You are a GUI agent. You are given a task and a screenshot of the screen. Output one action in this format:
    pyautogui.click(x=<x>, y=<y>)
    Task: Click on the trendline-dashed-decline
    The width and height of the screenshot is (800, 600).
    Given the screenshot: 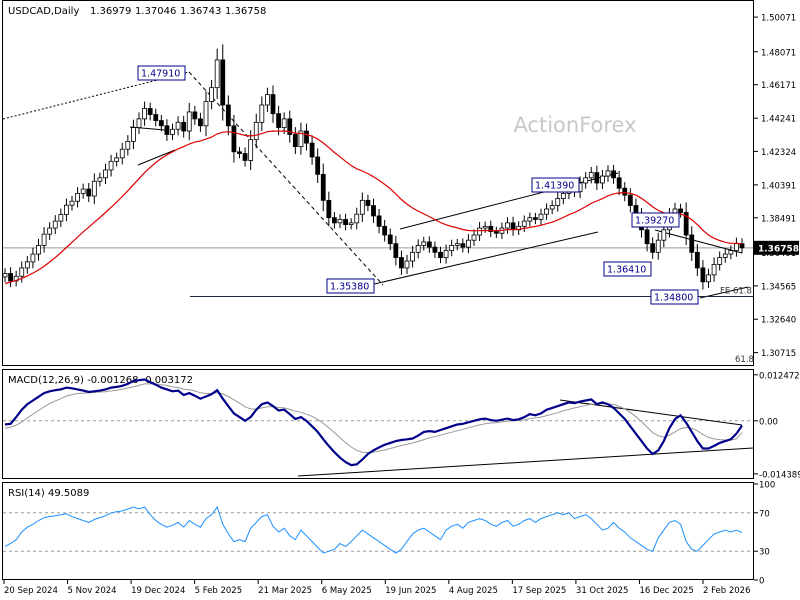 What is the action you would take?
    pyautogui.click(x=286, y=178)
    